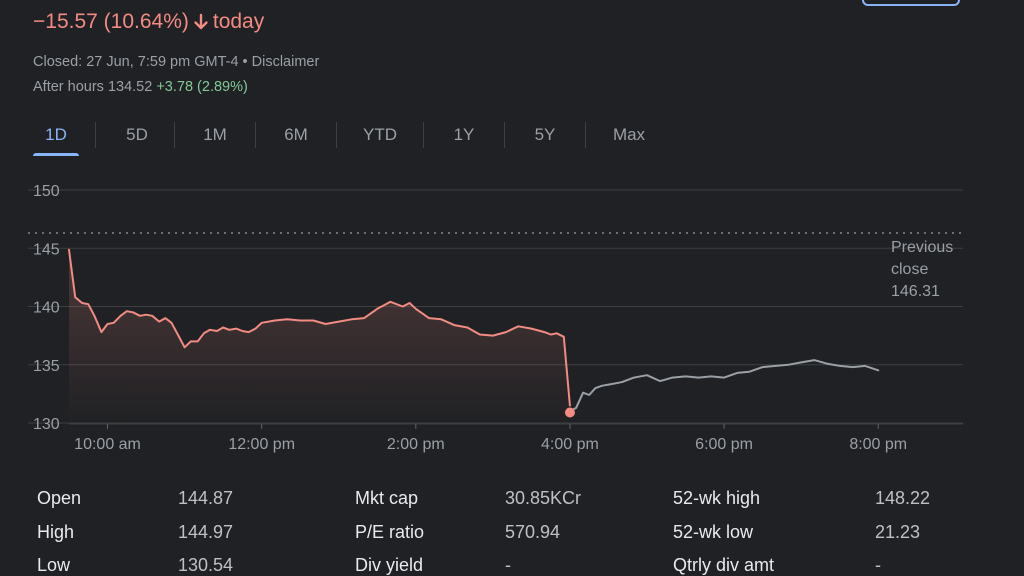 Image resolution: width=1024 pixels, height=576 pixels. Describe the element at coordinates (215, 134) in the screenshot. I see `tab-1m: 1M` at that location.